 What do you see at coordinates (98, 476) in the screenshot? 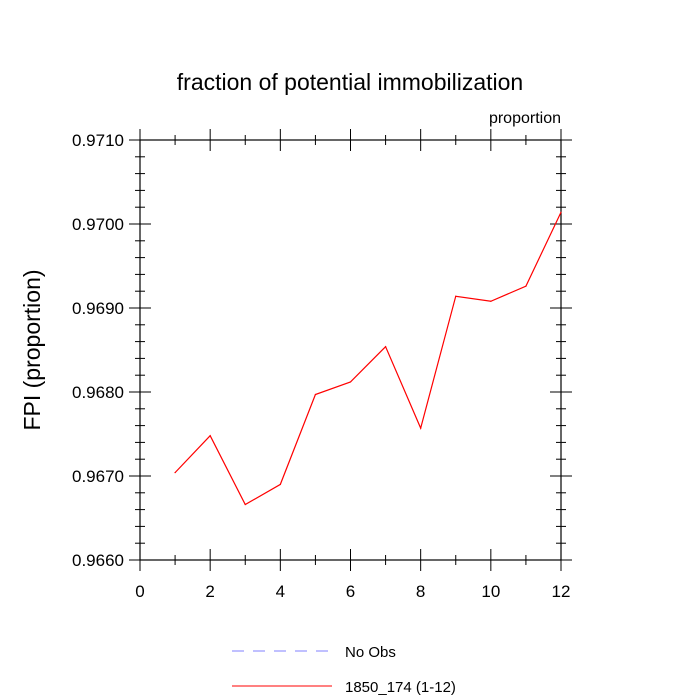
I see `y-tick-label: 0.9670` at bounding box center [98, 476].